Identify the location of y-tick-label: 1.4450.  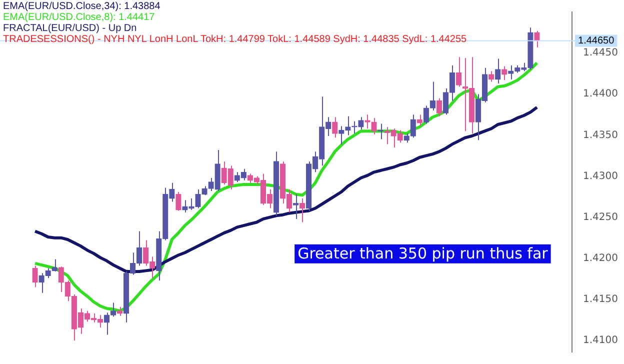
(600, 53).